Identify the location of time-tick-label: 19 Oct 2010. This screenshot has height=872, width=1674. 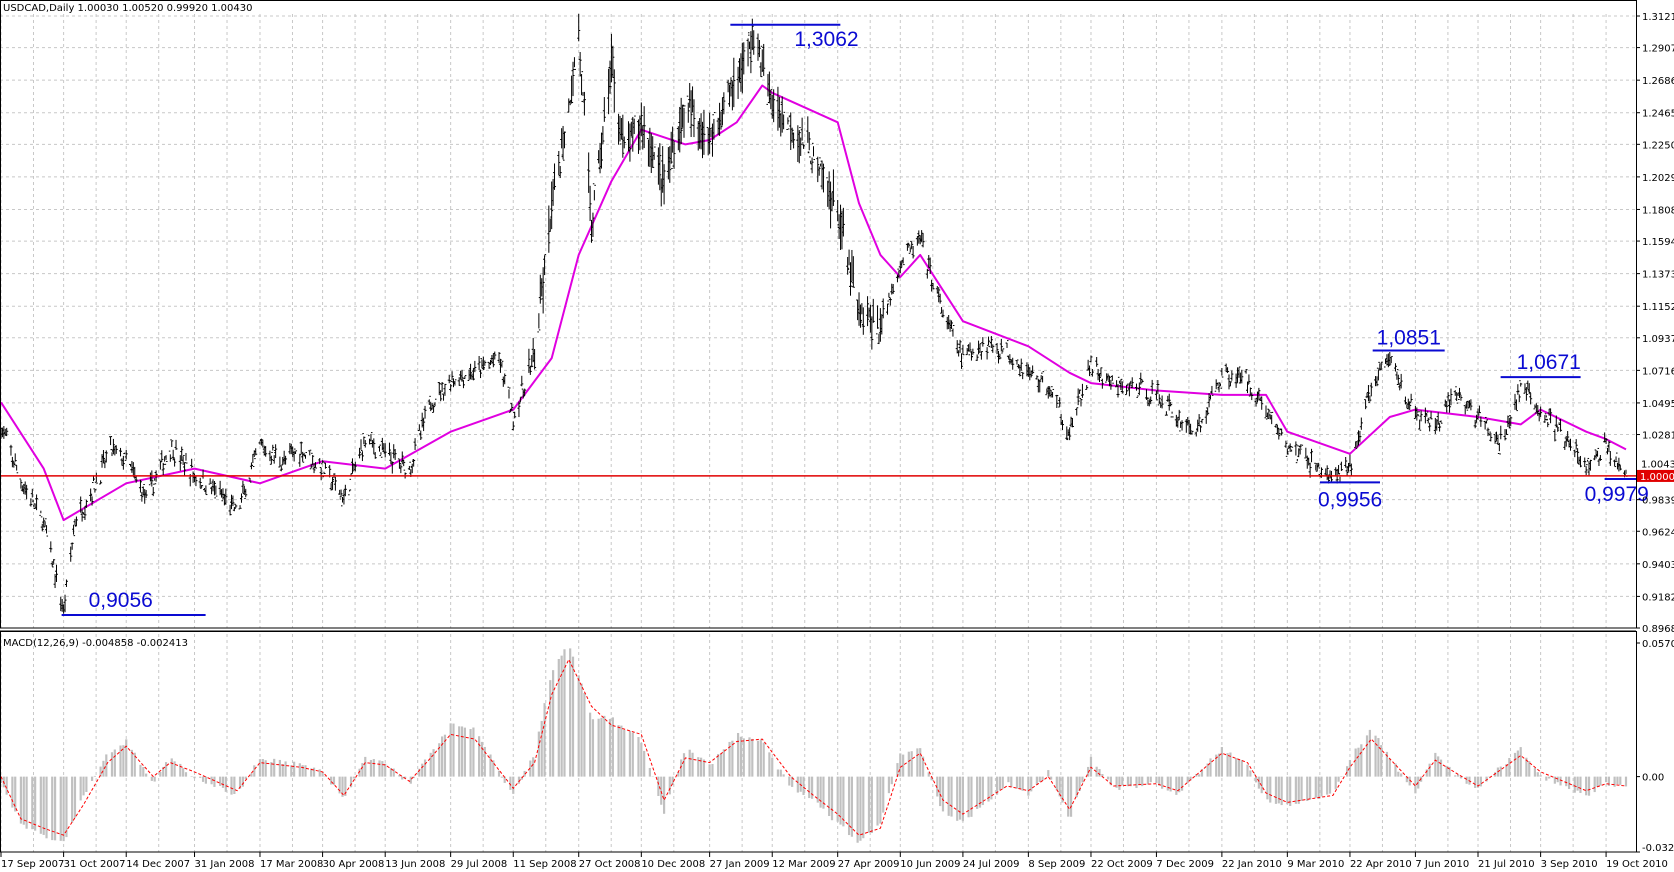
(1637, 864).